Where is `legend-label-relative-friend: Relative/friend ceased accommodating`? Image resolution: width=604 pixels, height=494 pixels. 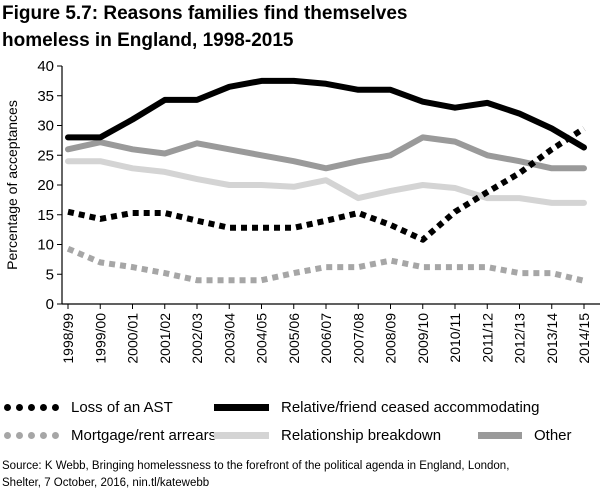 legend-label-relative-friend: Relative/friend ceased accommodating is located at coordinates (410, 407).